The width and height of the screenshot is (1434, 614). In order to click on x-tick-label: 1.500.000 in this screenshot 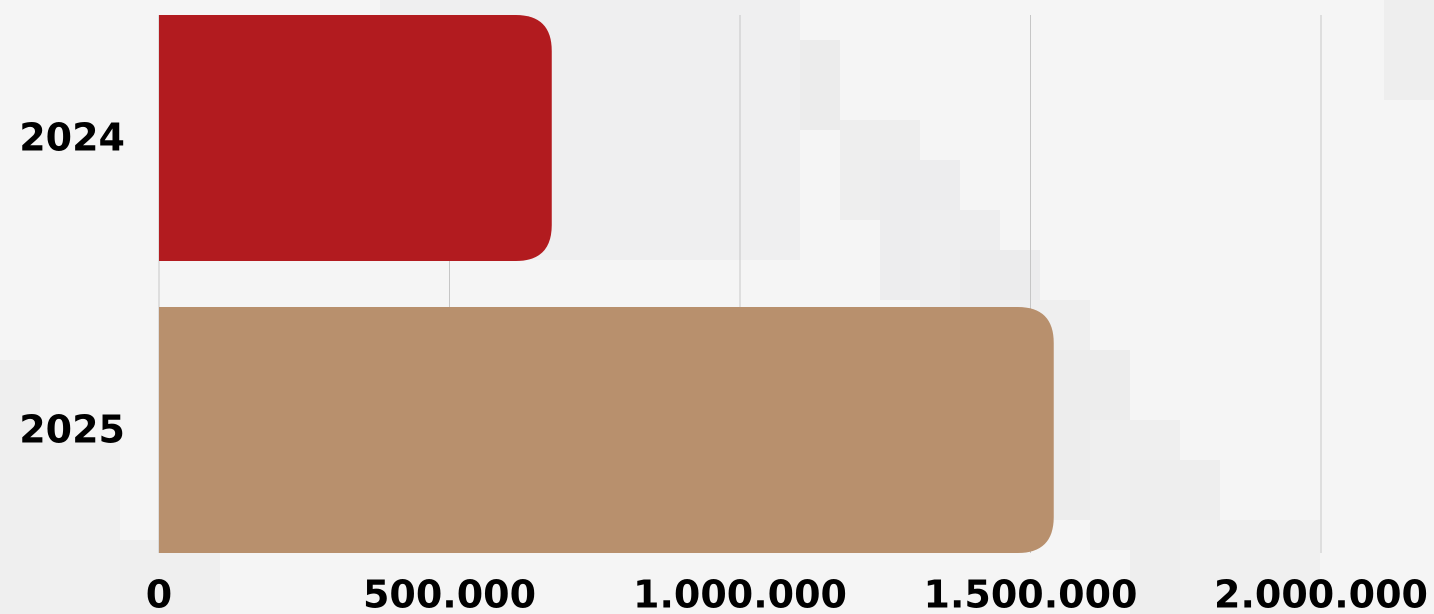, I will do `click(1031, 593)`.